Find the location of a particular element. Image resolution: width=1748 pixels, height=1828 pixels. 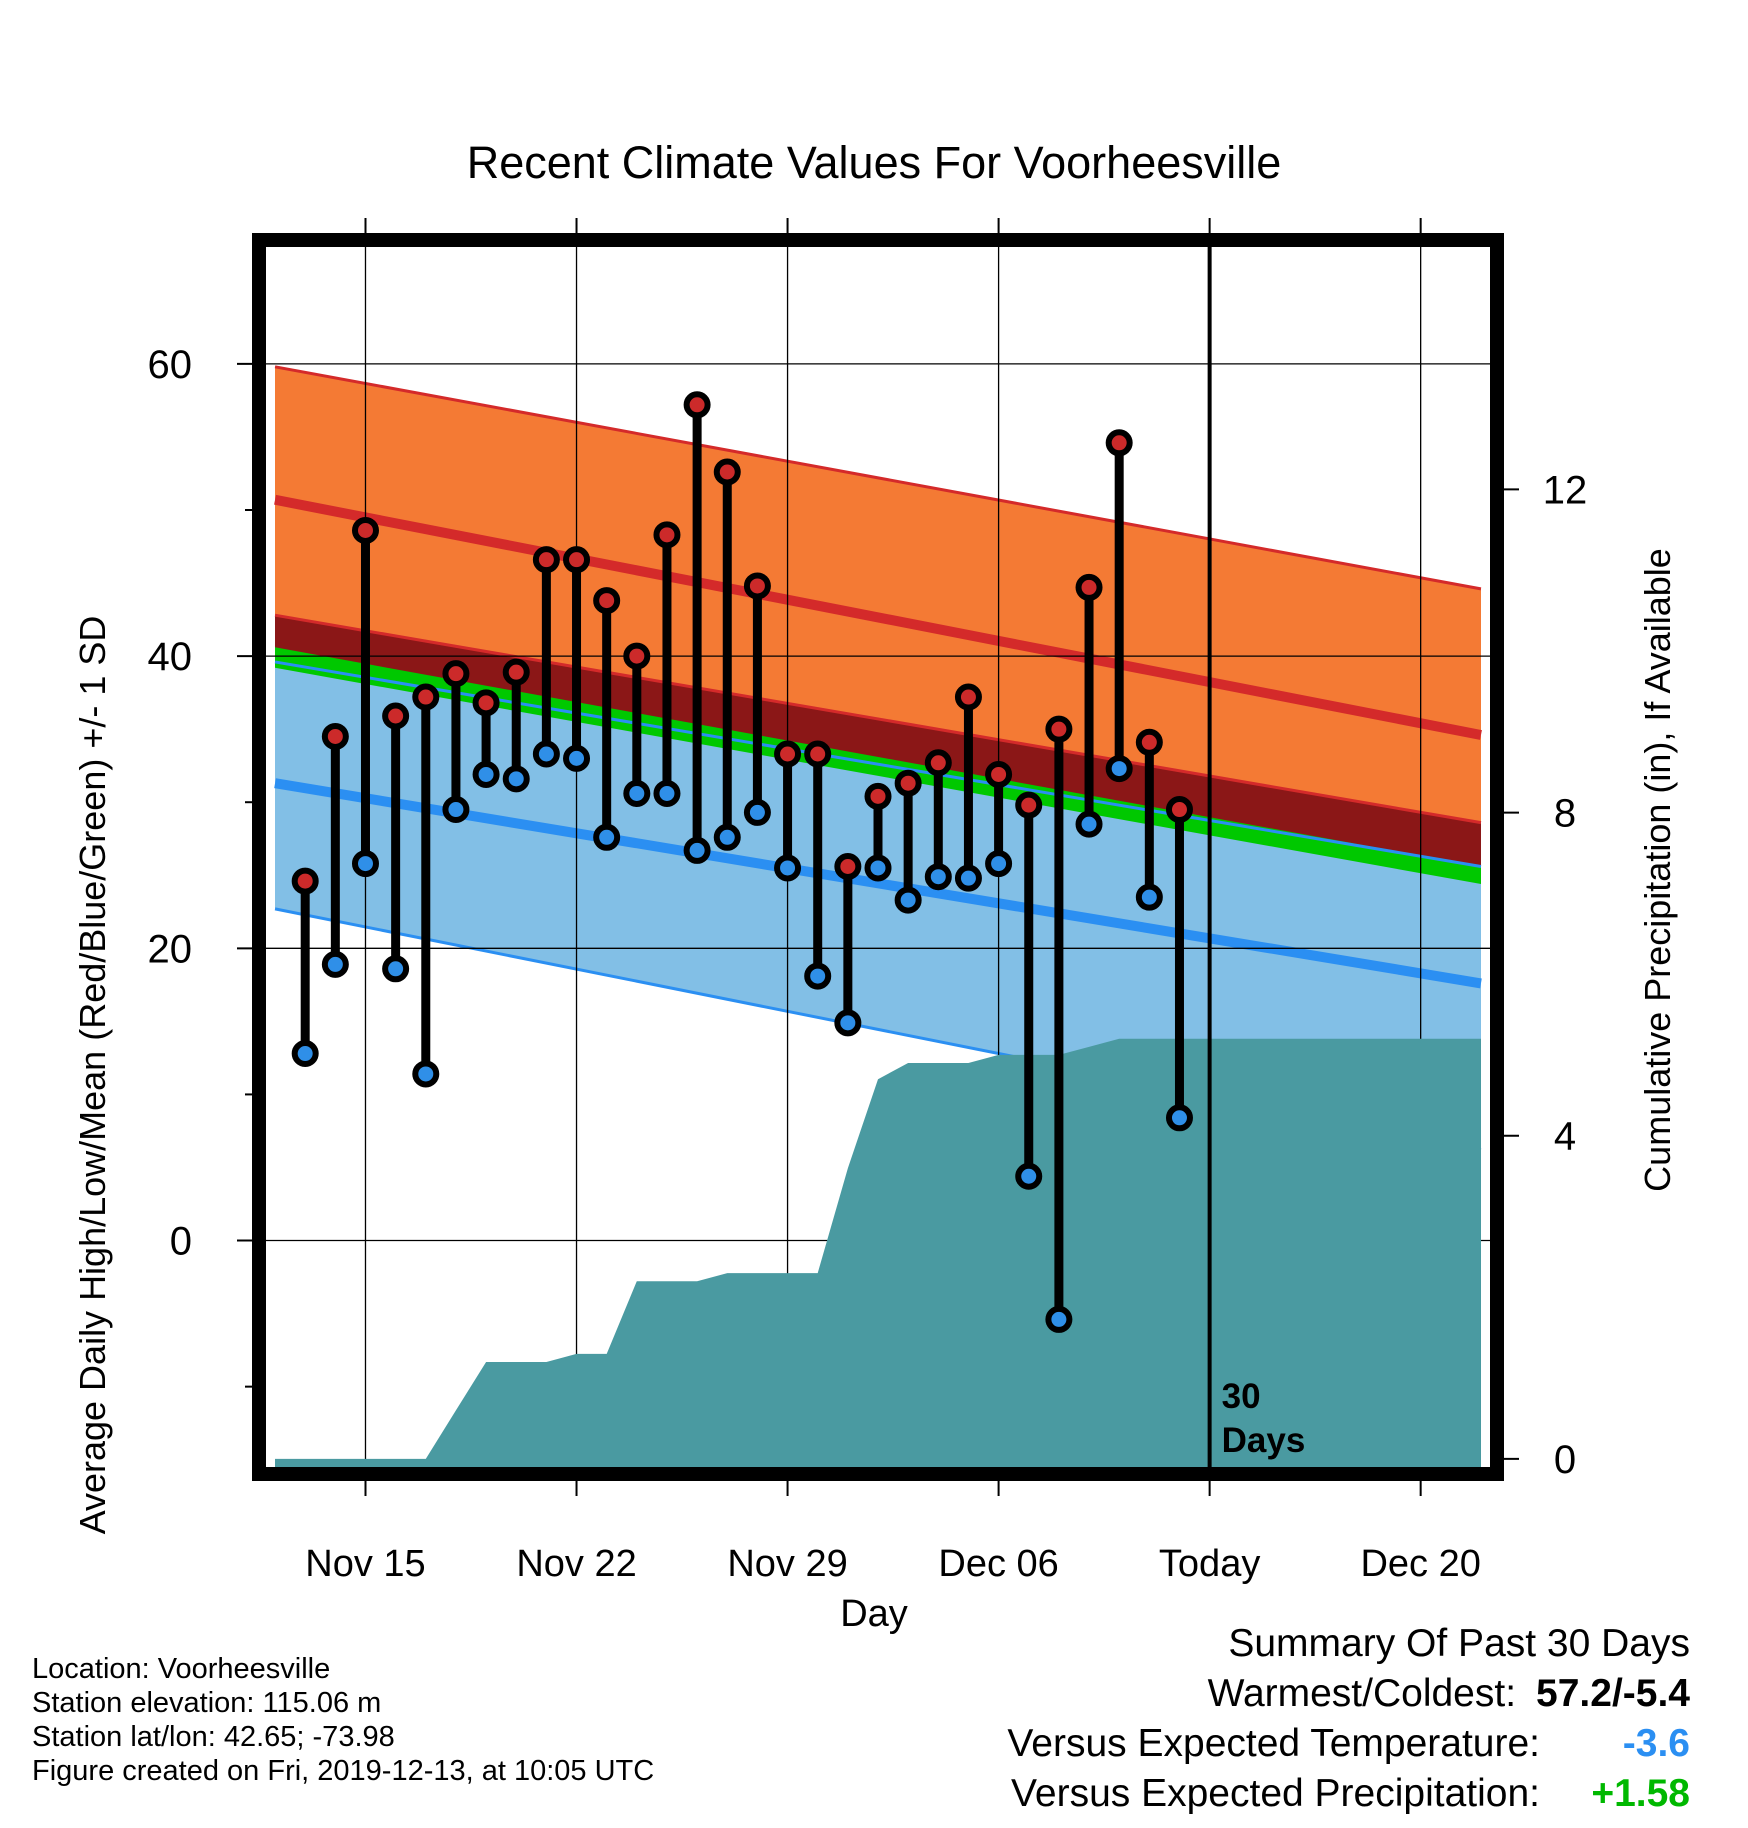

footer-location: Location: Voorheesville is located at coordinates (181, 1669).